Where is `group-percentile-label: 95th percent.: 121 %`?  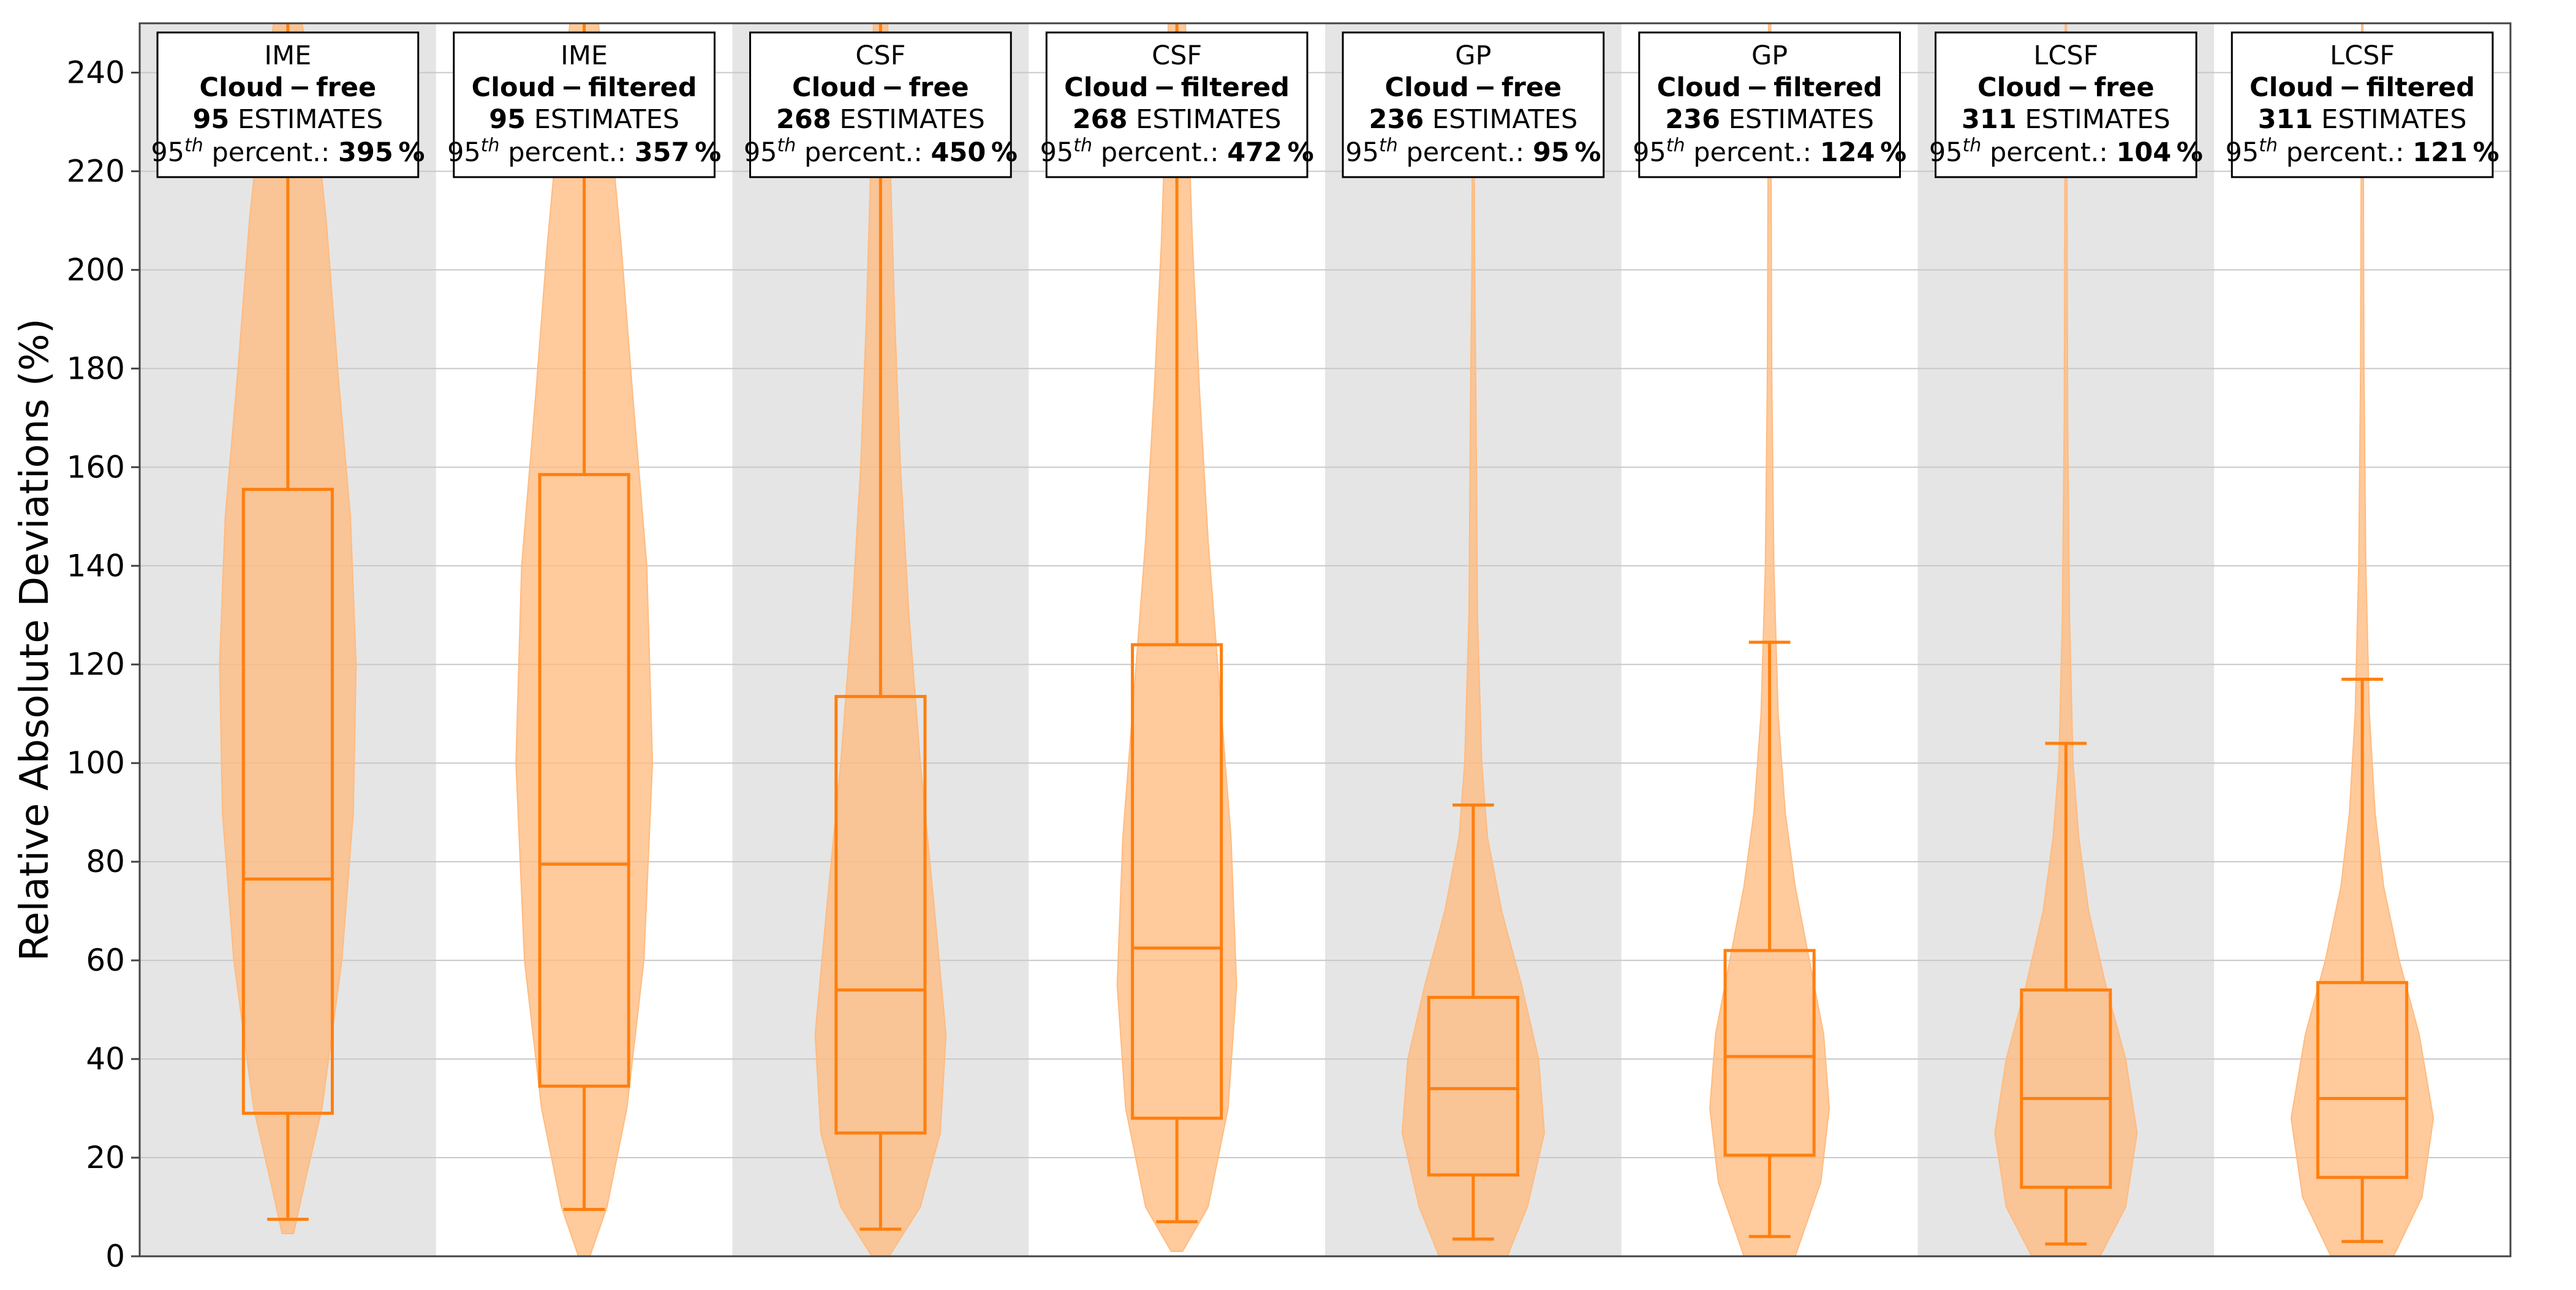 group-percentile-label: 95th percent.: 121 % is located at coordinates (2362, 152).